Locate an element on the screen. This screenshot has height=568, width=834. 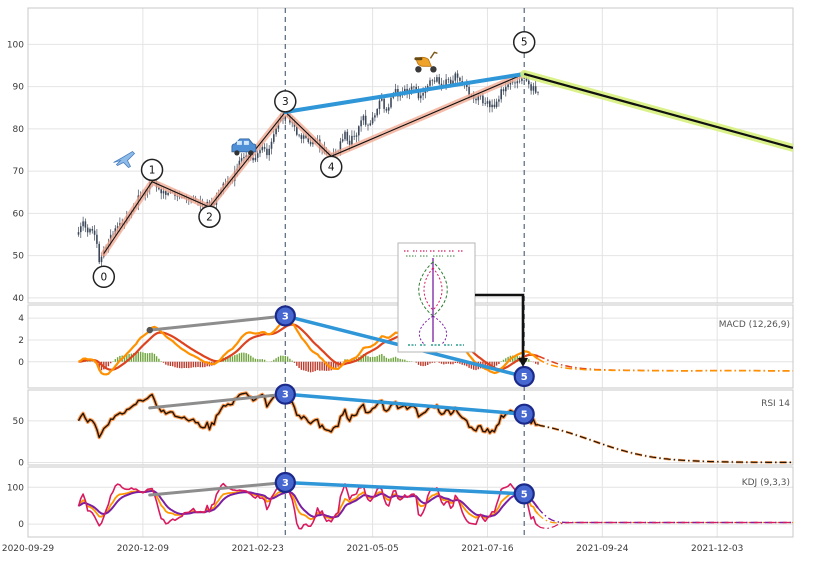
macd-forecast-line is located at coordinates (665, 365).